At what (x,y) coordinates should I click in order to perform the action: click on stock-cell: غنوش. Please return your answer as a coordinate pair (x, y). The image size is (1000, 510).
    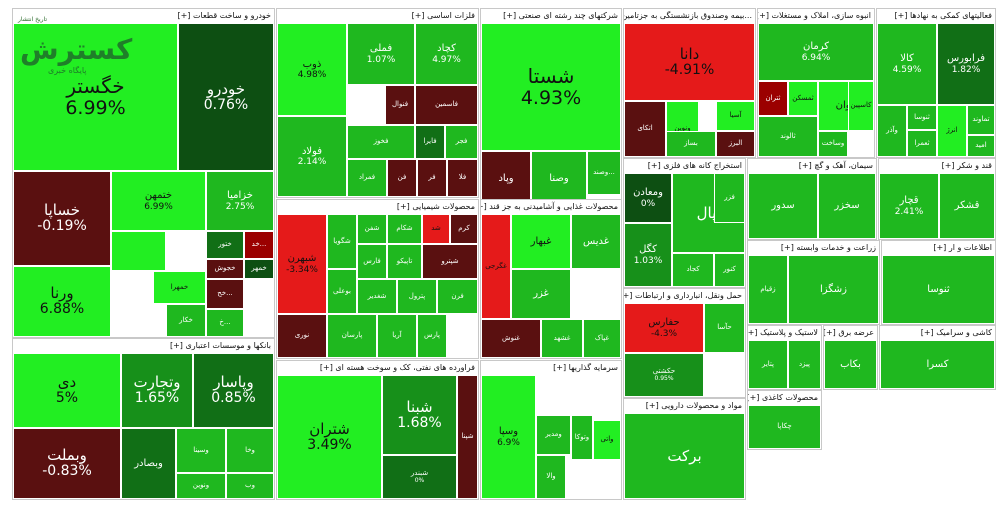
    Looking at the image, I should click on (511, 338).